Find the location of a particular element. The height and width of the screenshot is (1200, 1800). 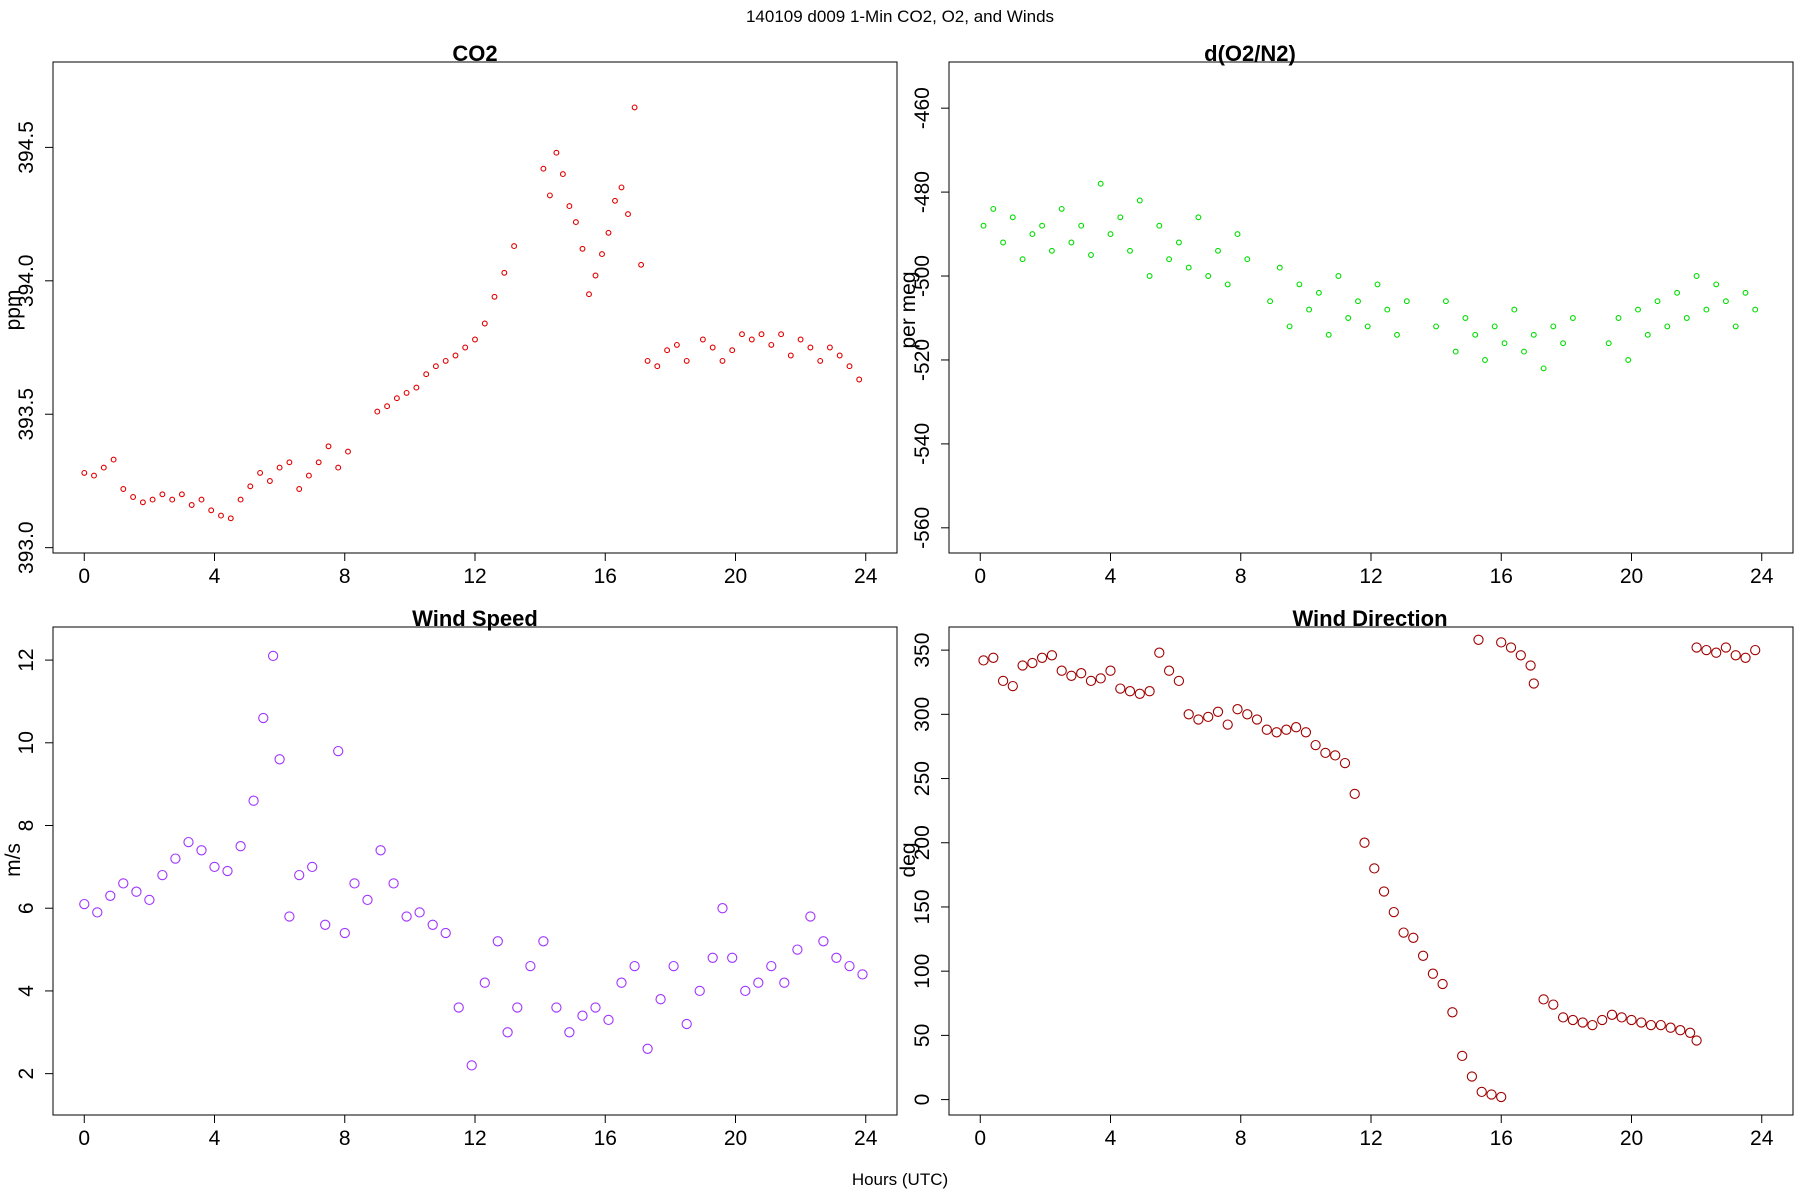

scatter-points-o2 is located at coordinates (1369, 276).